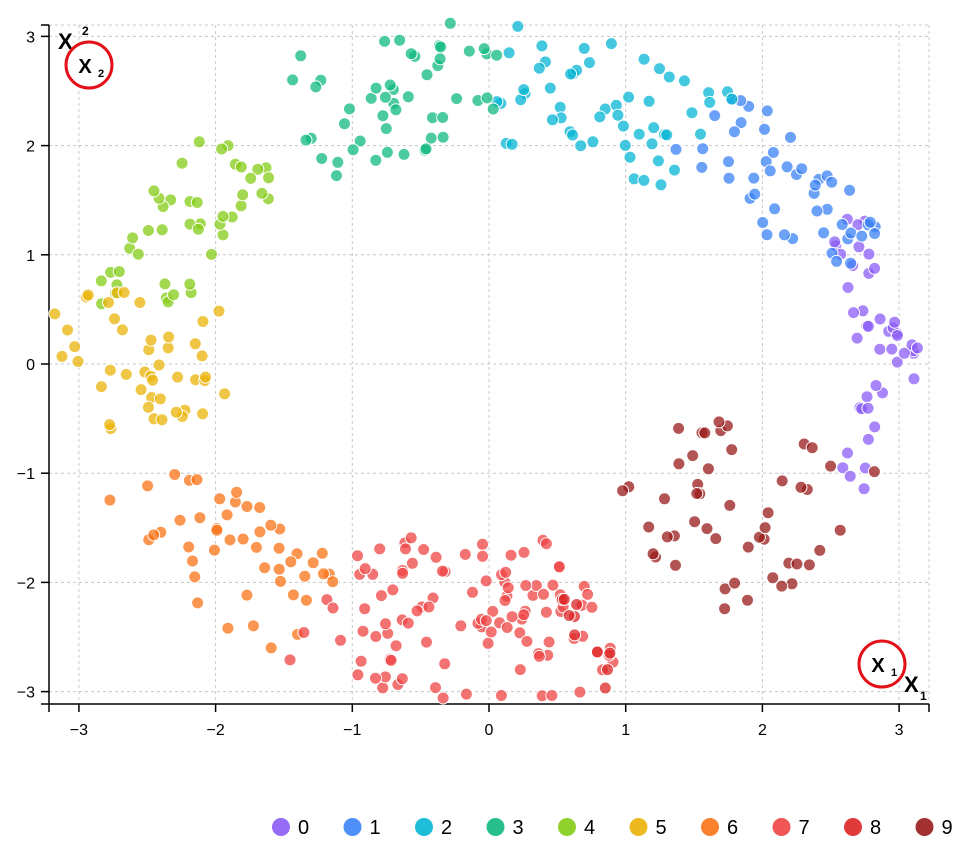 Image resolution: width=972 pixels, height=858 pixels. What do you see at coordinates (26, 583) in the screenshot?
I see `y-tick-label: −2` at bounding box center [26, 583].